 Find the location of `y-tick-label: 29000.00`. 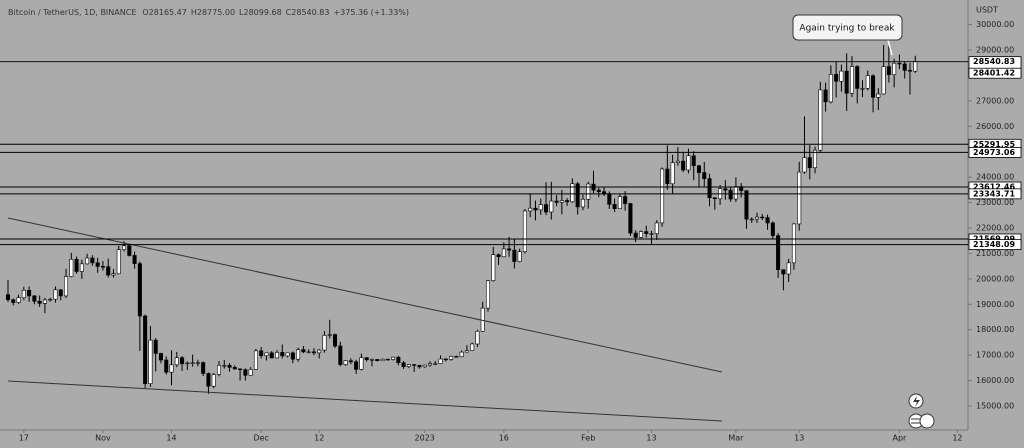

y-tick-label: 29000.00 is located at coordinates (995, 49).